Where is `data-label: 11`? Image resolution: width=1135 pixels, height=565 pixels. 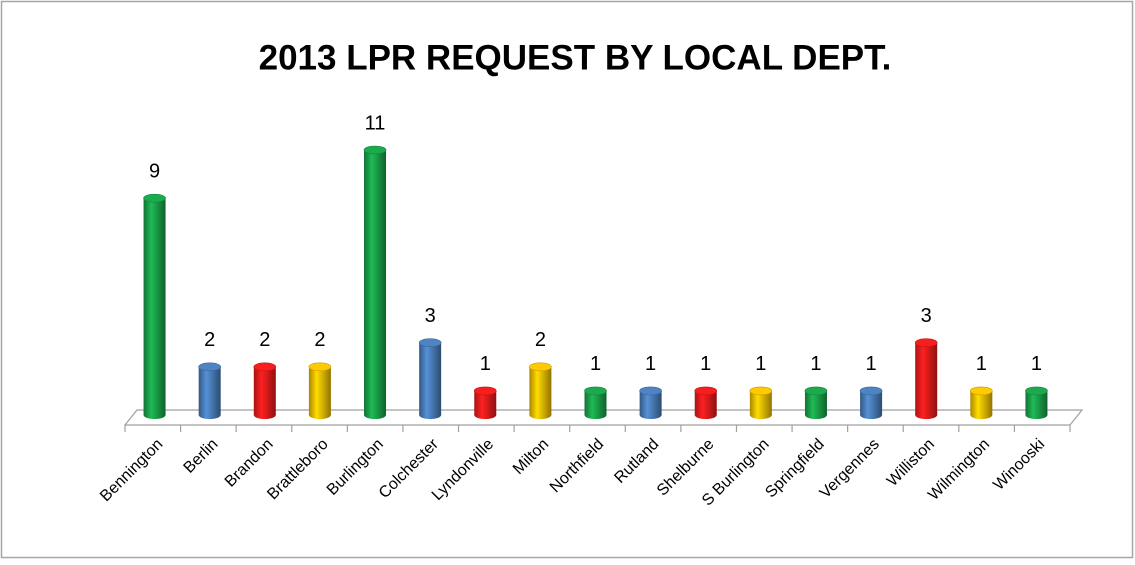 data-label: 11 is located at coordinates (375, 123).